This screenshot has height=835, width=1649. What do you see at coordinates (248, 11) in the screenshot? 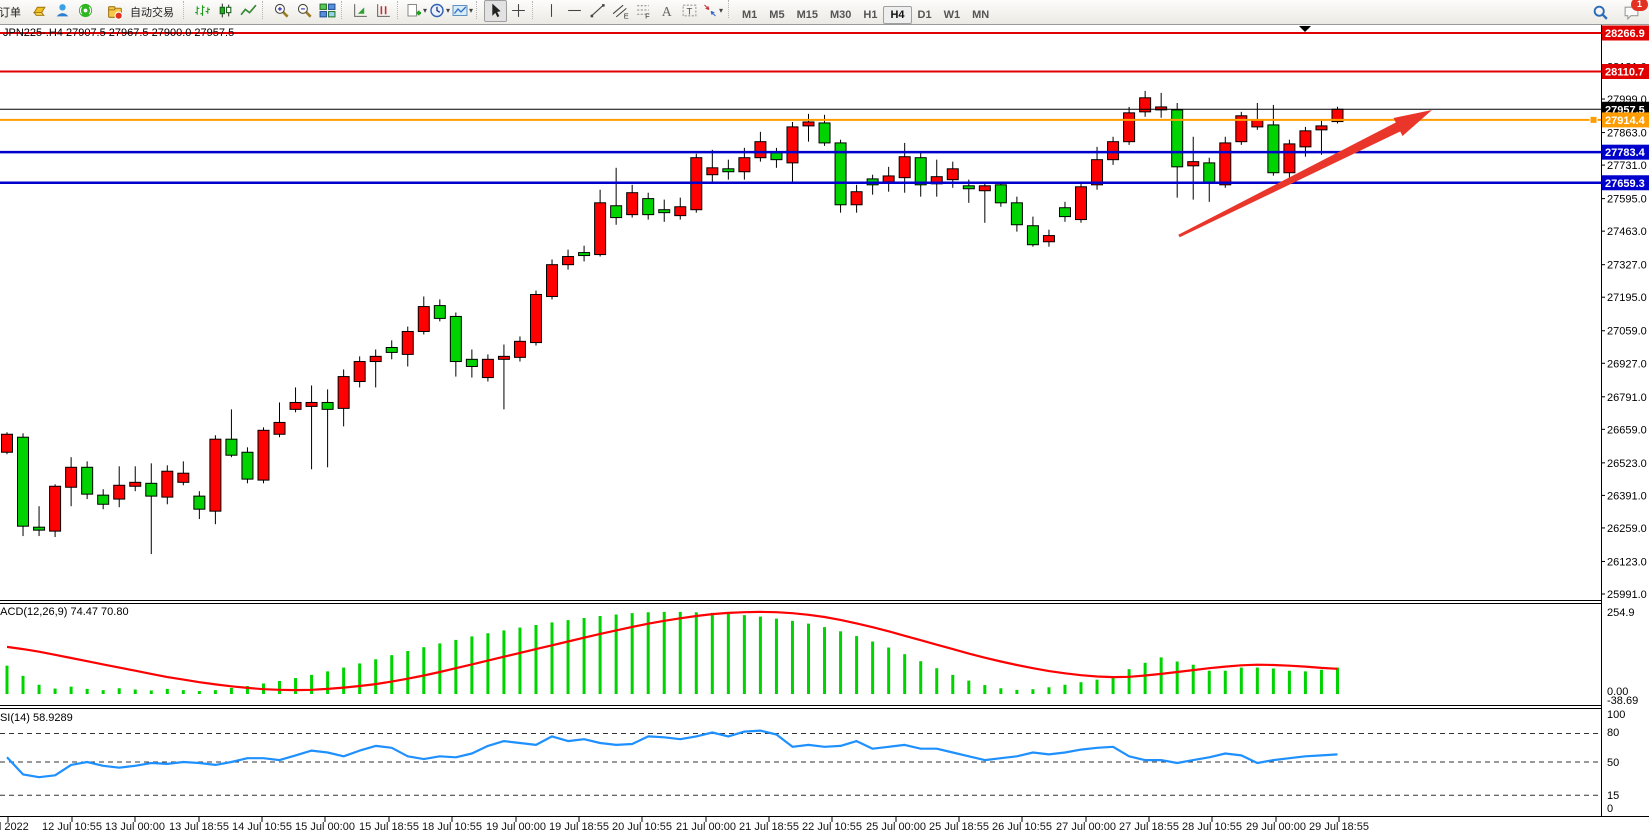
I see `line-chart-icon` at bounding box center [248, 11].